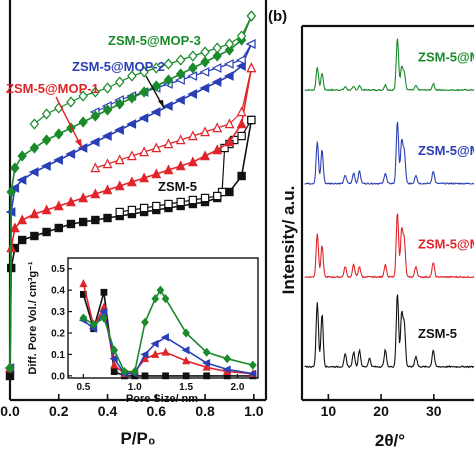 This screenshot has height=474, width=474. What do you see at coordinates (52, 88) in the screenshot?
I see `series-label-mop1: ZSM-5@MOP-1` at bounding box center [52, 88].